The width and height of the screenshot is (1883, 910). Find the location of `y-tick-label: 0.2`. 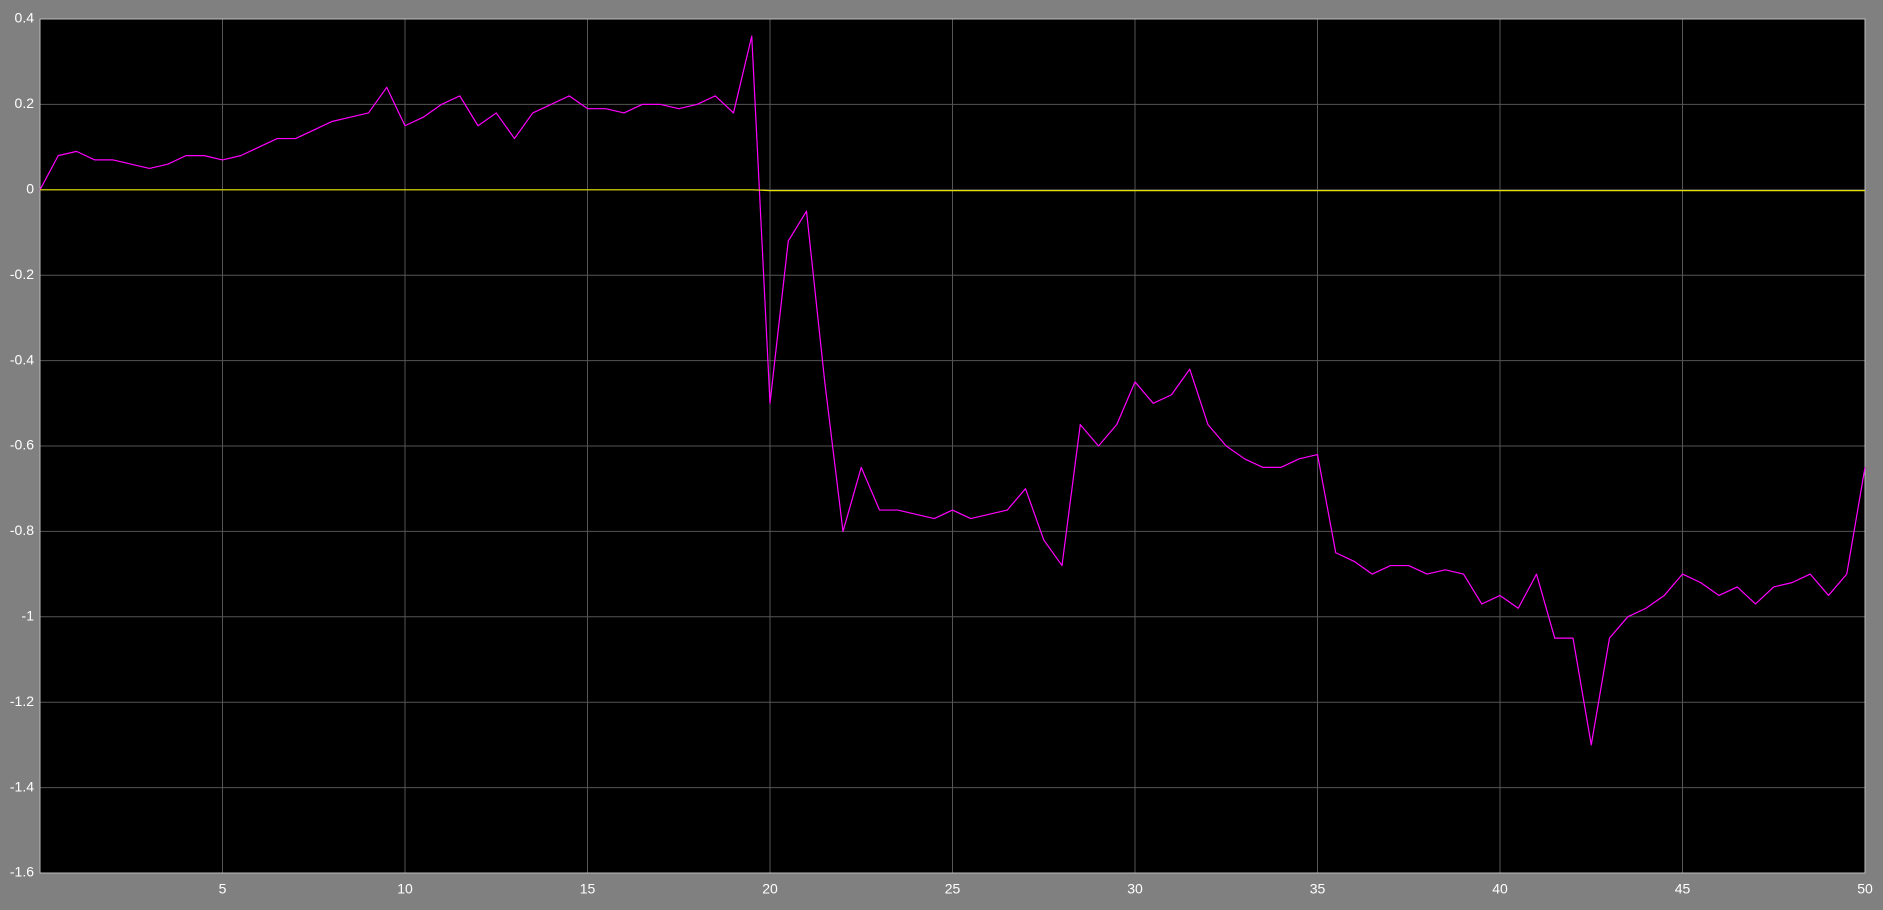

y-tick-label: 0.2 is located at coordinates (25, 103).